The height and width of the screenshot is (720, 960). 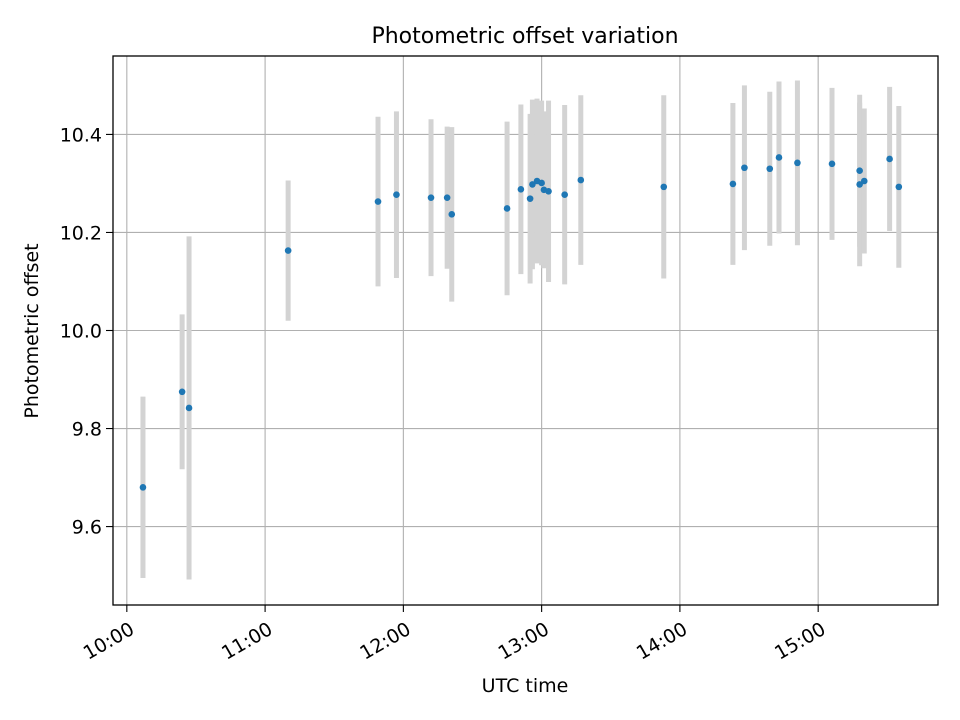 What do you see at coordinates (524, 36) in the screenshot?
I see `chart-title: Photometric offset variation` at bounding box center [524, 36].